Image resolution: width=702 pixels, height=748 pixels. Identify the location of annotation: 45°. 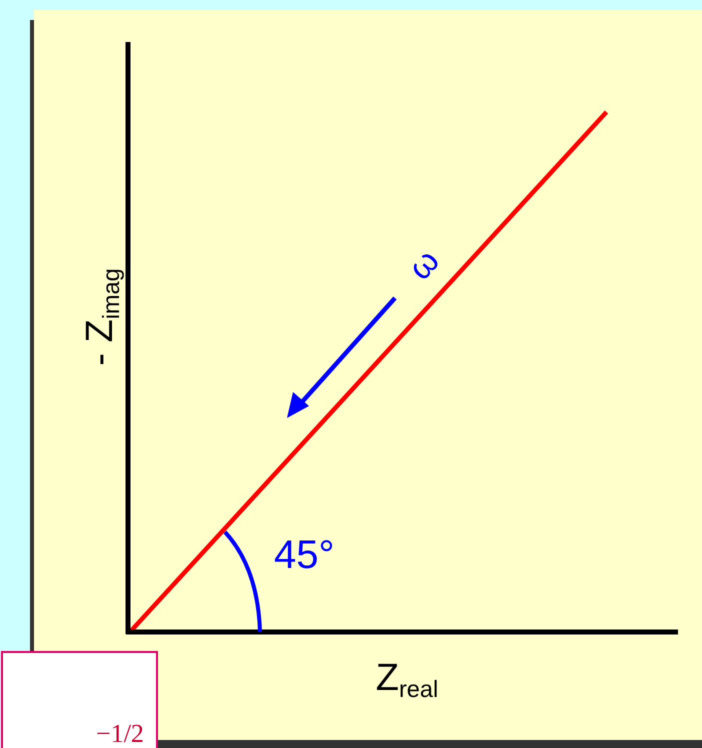
(304, 555).